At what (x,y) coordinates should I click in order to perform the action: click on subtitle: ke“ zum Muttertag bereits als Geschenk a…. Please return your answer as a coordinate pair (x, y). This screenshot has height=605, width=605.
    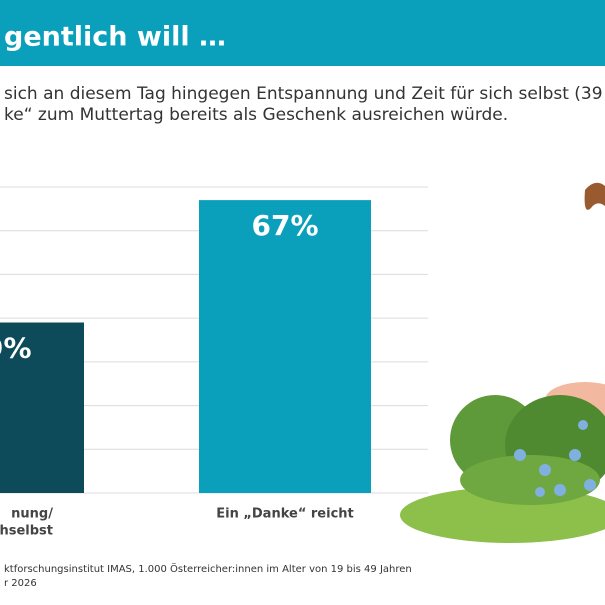
    Looking at the image, I should click on (256, 115).